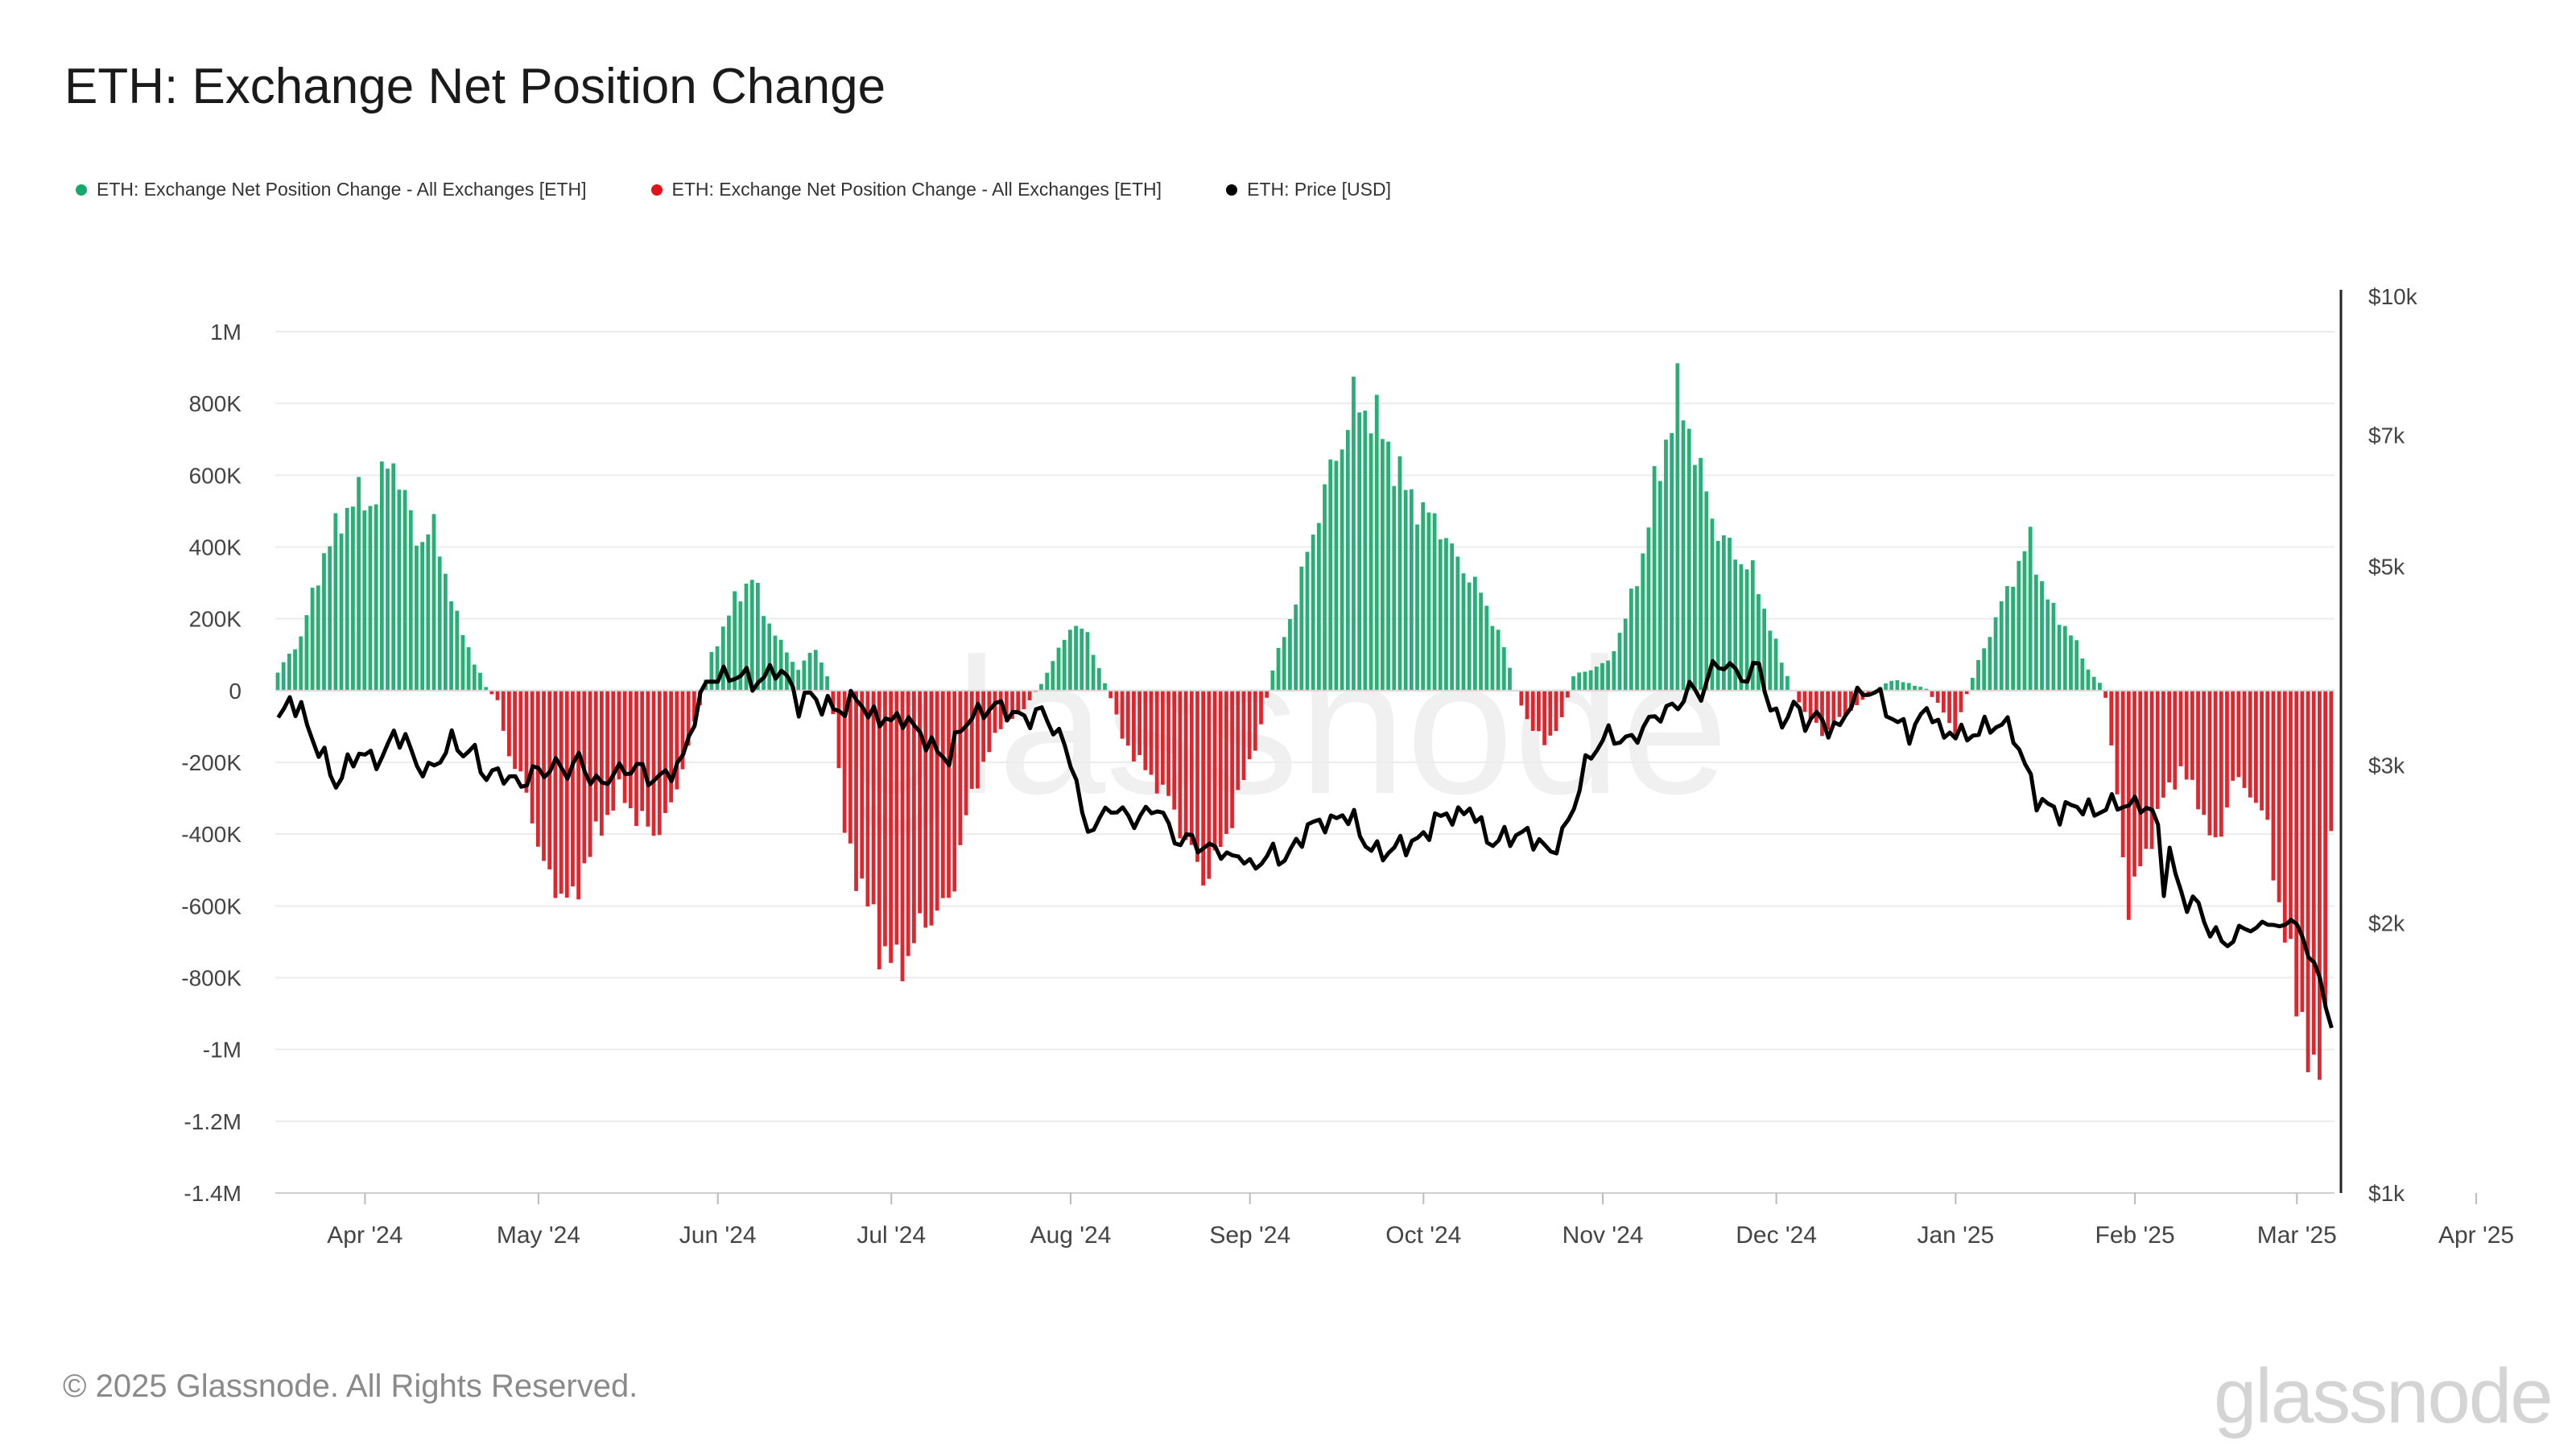 Image resolution: width=2576 pixels, height=1449 pixels. Describe the element at coordinates (2386, 765) in the screenshot. I see `y-right-tick-label: $3k` at that location.